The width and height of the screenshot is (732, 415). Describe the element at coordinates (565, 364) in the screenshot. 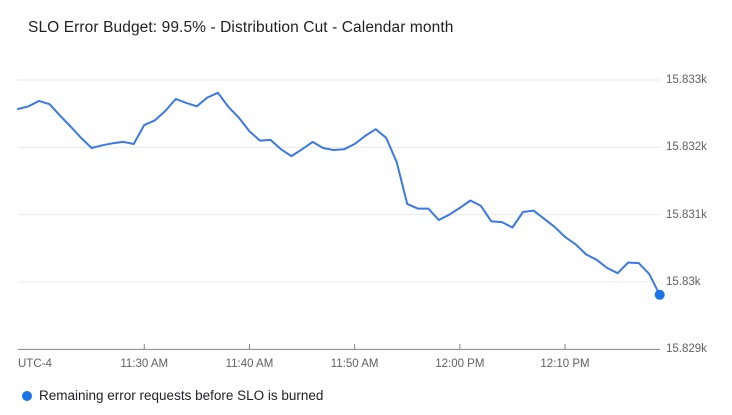

I see `x-axis-label: 12:10 PM` at that location.